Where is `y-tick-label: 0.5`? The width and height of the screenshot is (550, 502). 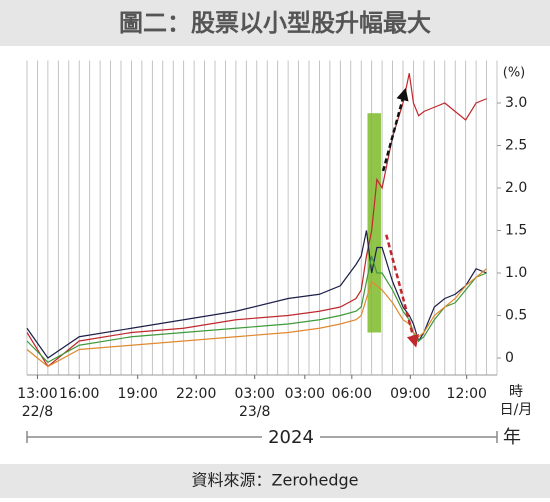 y-tick-label: 0.5 is located at coordinates (516, 316).